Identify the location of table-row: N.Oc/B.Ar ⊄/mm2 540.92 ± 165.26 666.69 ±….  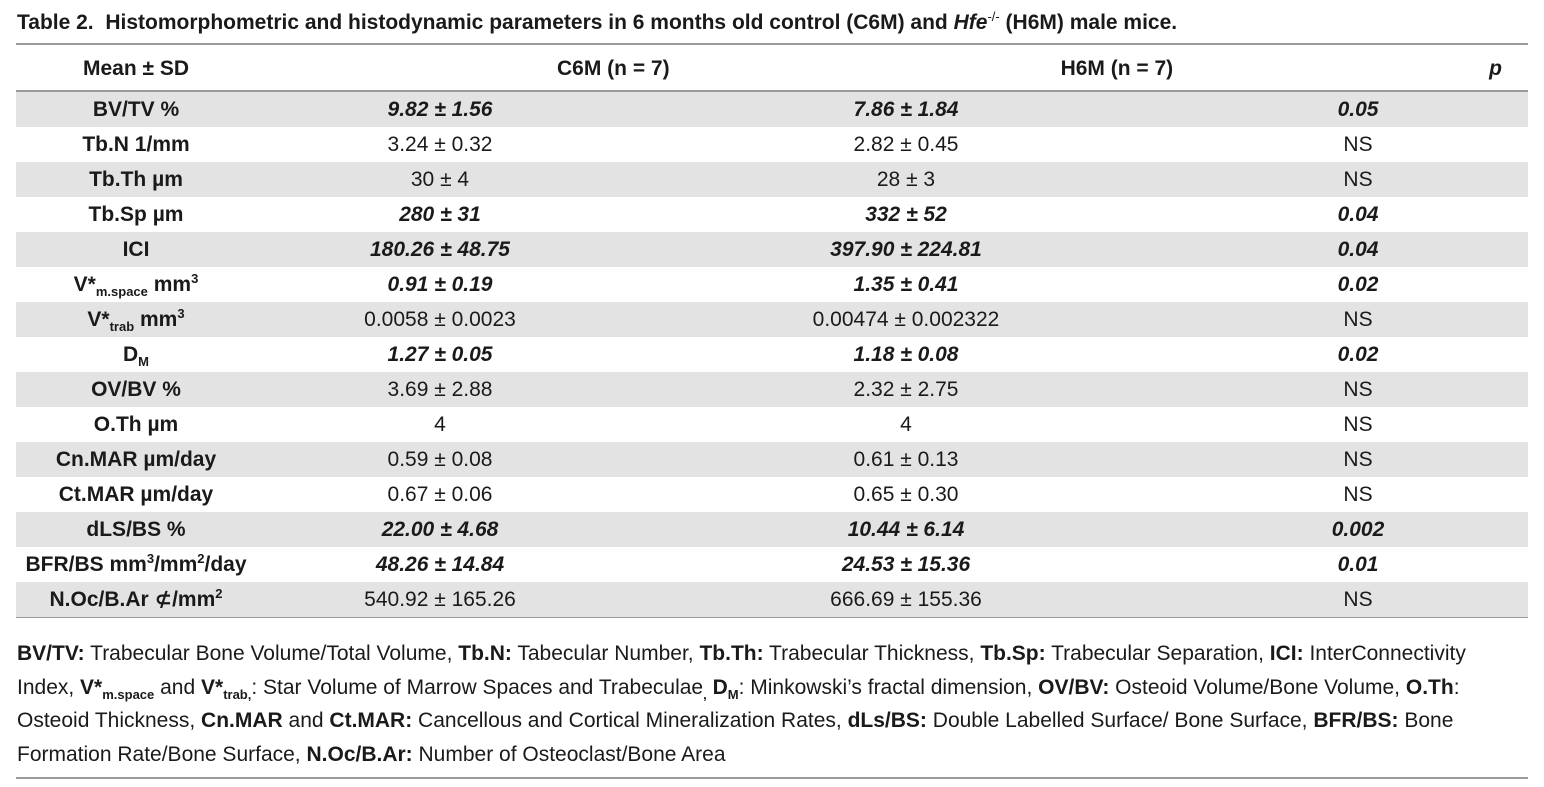
(772, 599).